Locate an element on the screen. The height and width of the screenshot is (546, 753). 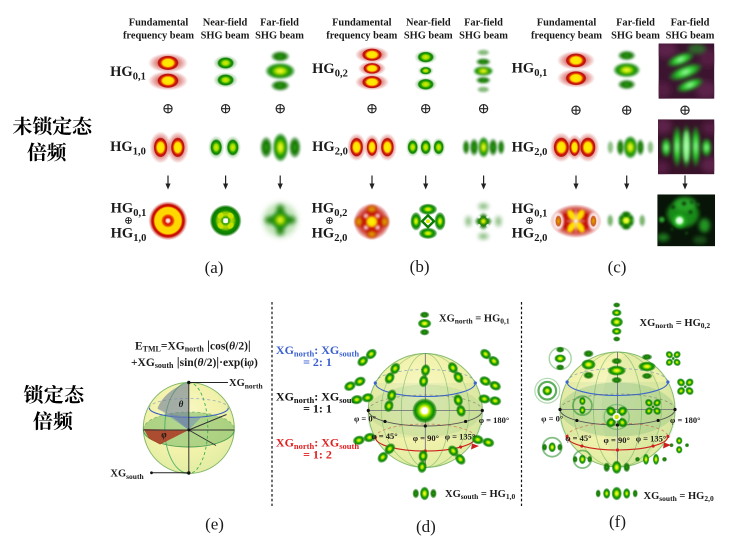
svg-text: XGnorth: XGsouth is located at coordinates (317, 350).